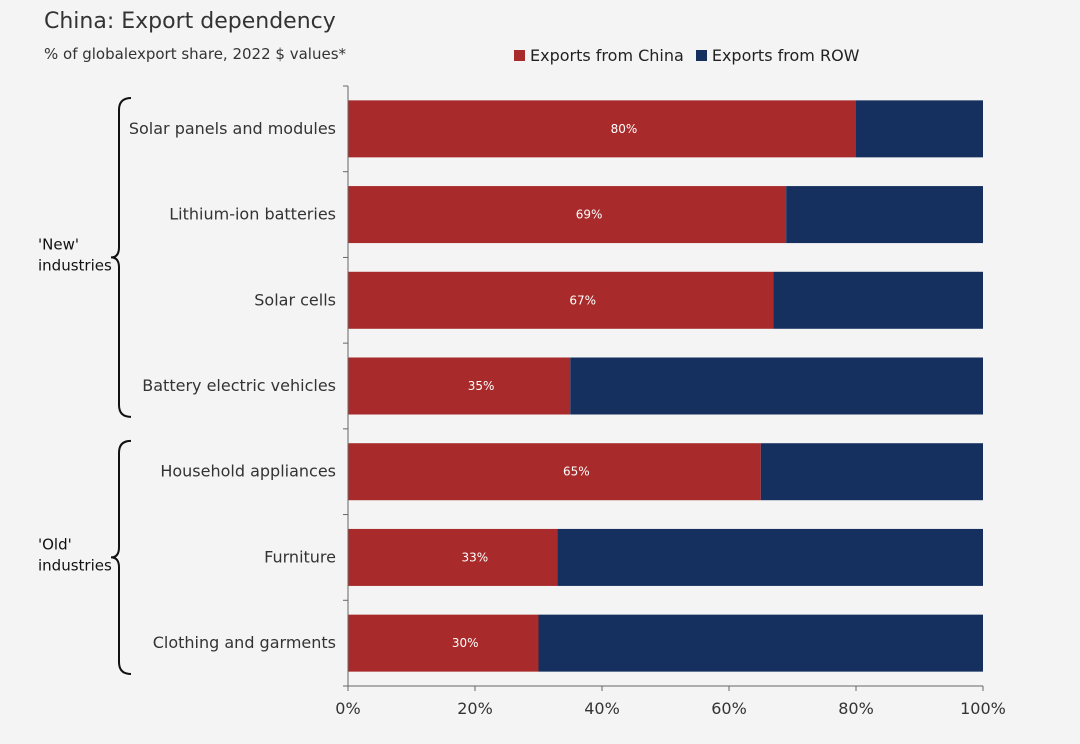 This screenshot has height=744, width=1080. What do you see at coordinates (589, 215) in the screenshot?
I see `data-label: 69%` at bounding box center [589, 215].